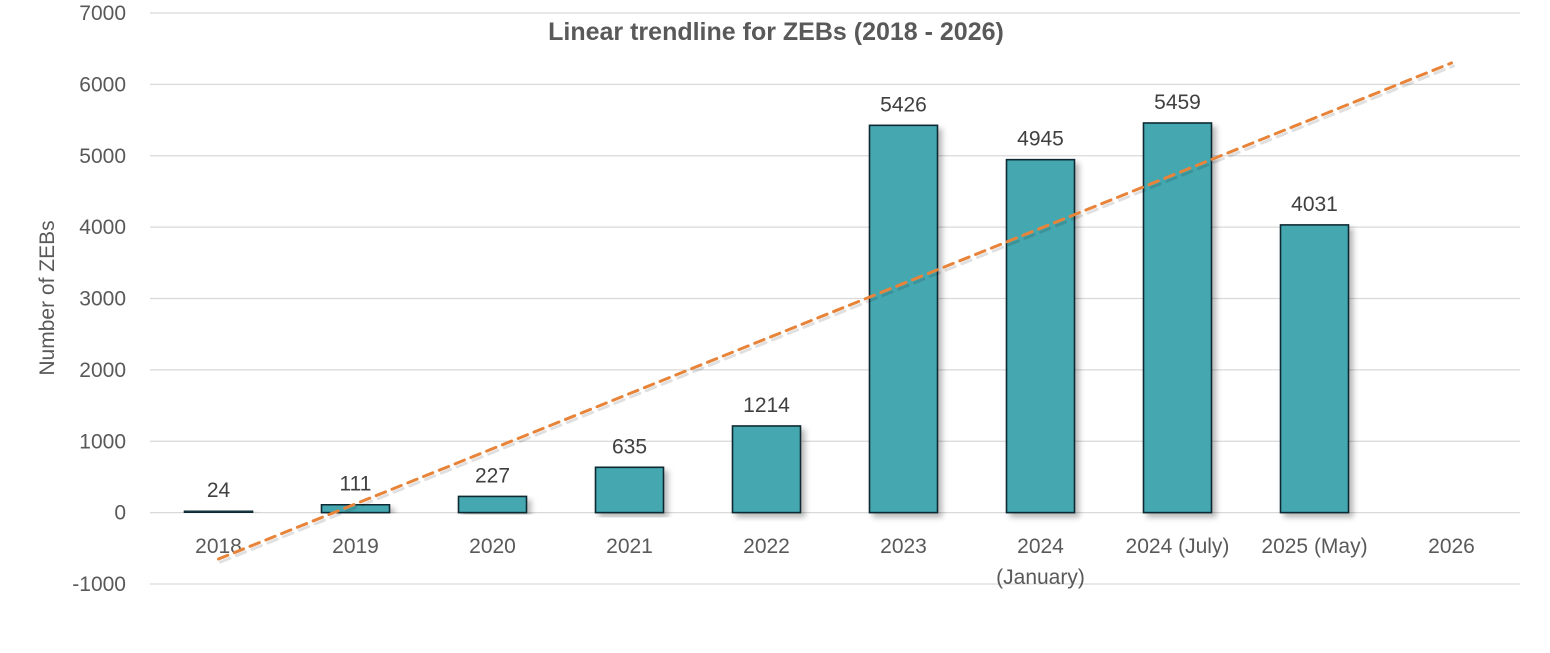 The height and width of the screenshot is (653, 1550). Describe the element at coordinates (102, 13) in the screenshot. I see `y-tick-label: 7000` at that location.